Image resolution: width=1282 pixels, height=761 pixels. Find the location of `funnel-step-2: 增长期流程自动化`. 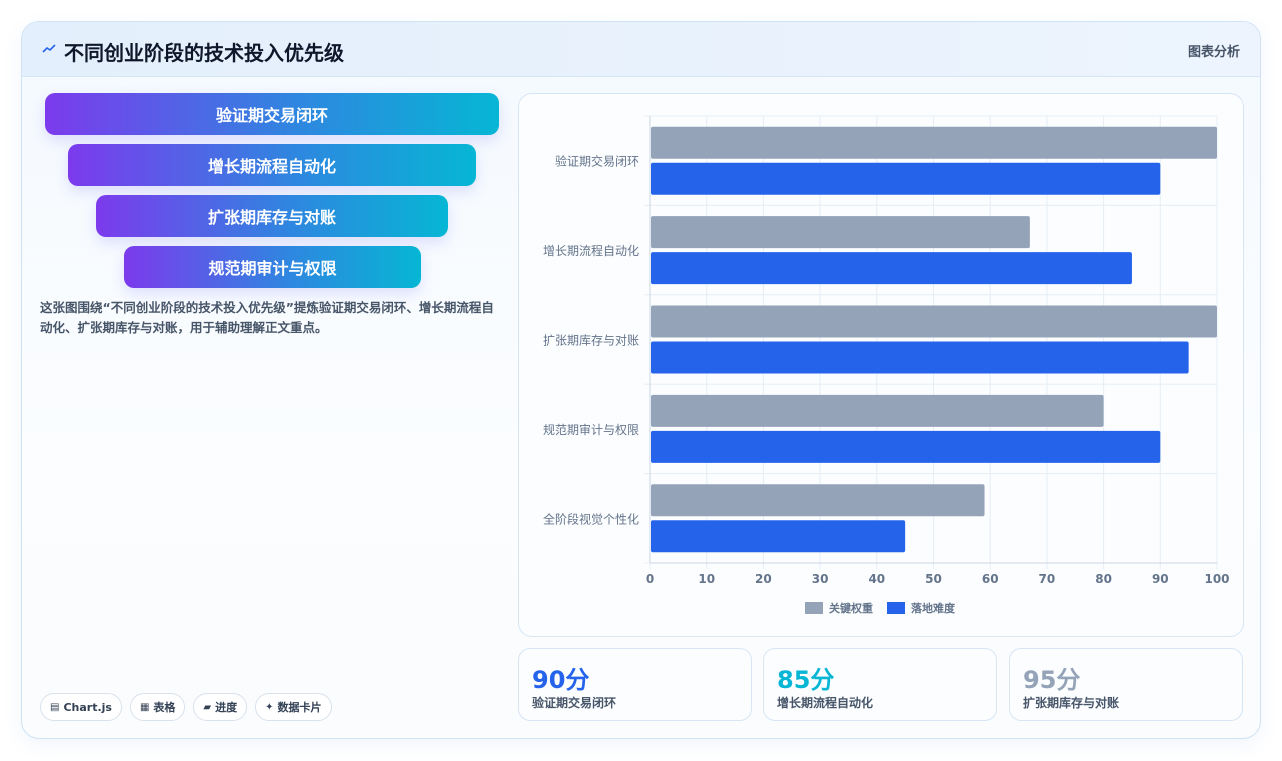

funnel-step-2: 增长期流程自动化 is located at coordinates (272, 165).